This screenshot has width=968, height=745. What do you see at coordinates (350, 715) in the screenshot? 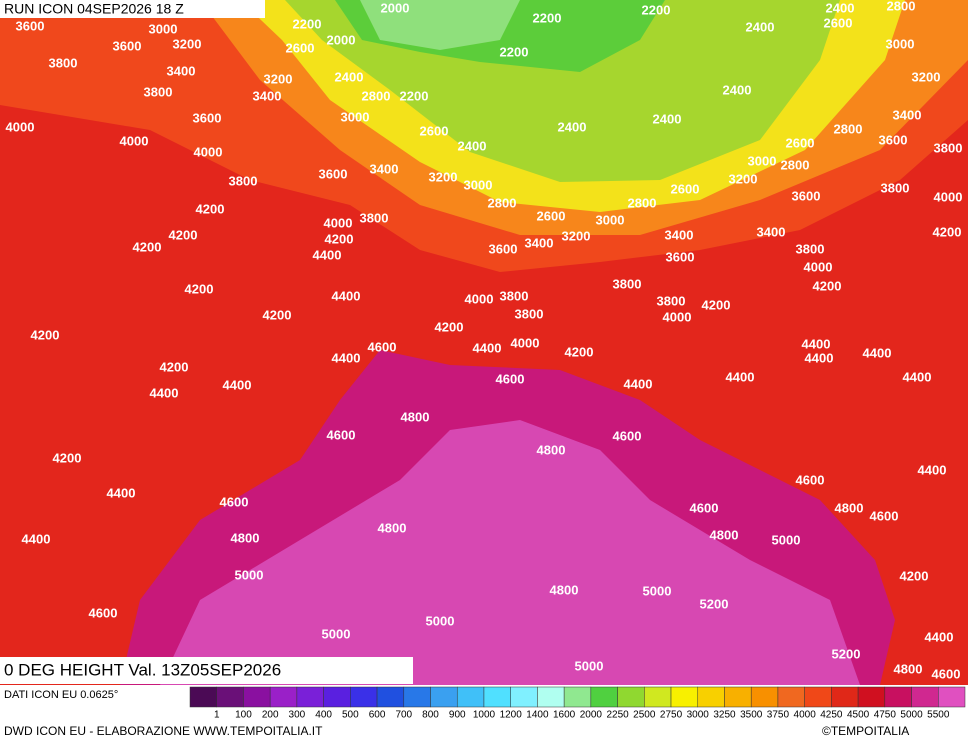
I see `legend-label: 500` at bounding box center [350, 715].